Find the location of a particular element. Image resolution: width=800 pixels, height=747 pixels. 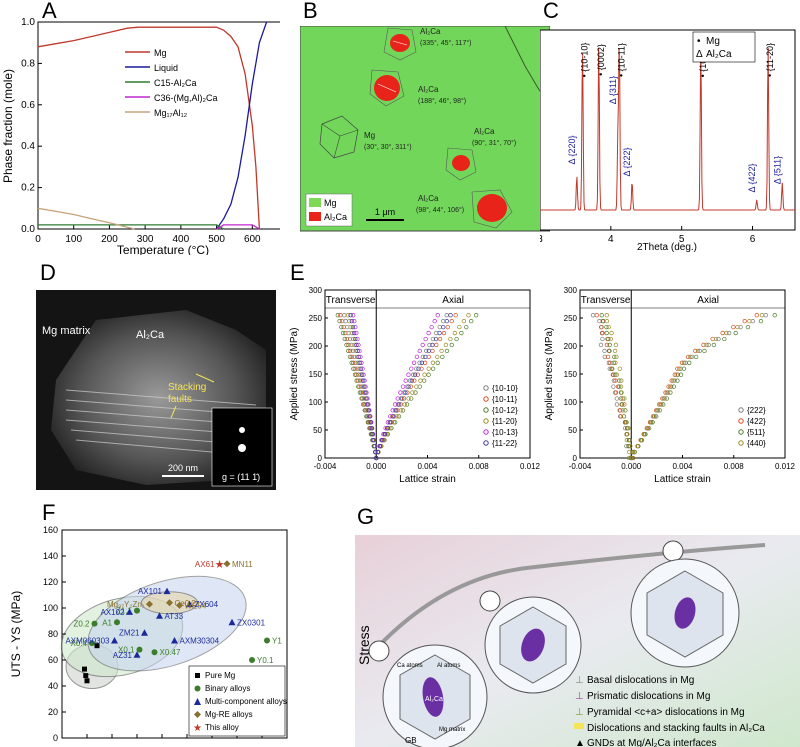

point-label: ZX0301 is located at coordinates (251, 622).